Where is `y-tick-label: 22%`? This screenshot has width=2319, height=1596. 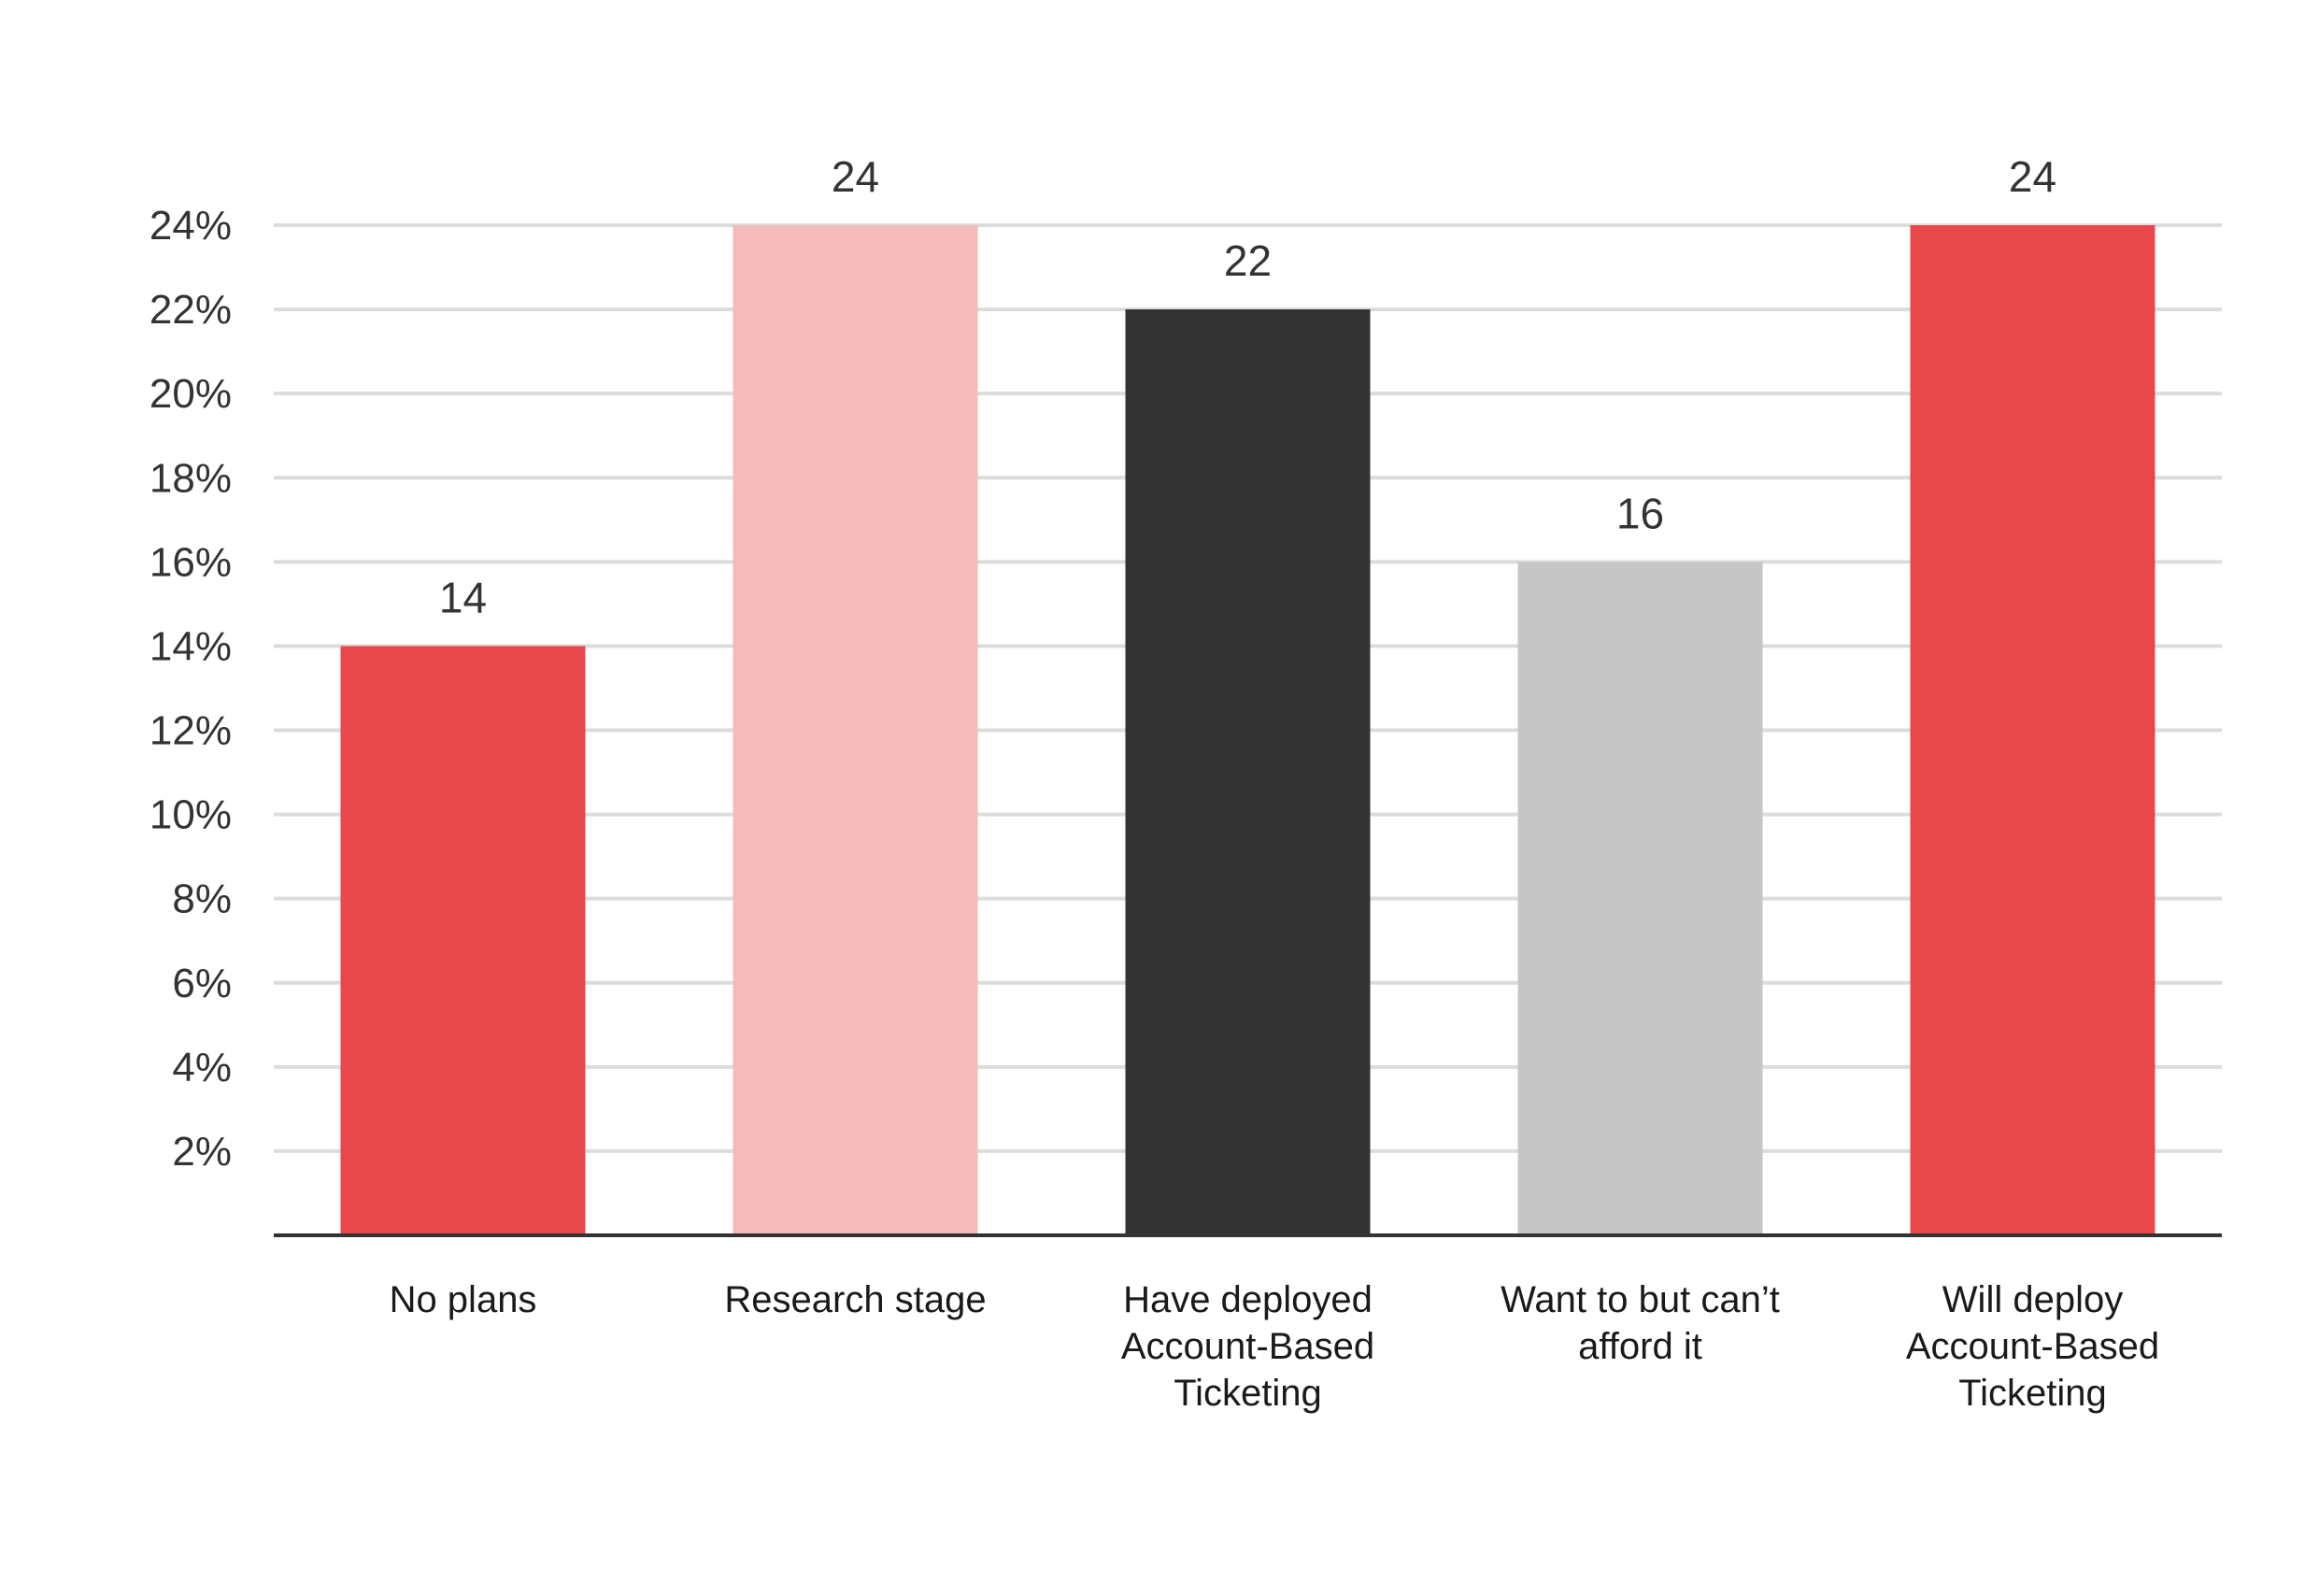
y-tick-label: 22% is located at coordinates (190, 310).